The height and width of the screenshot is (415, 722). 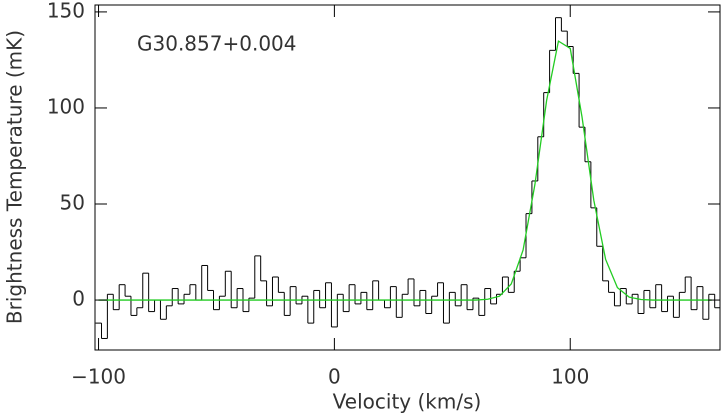 I want to click on x-tick-label: 0, so click(x=334, y=377).